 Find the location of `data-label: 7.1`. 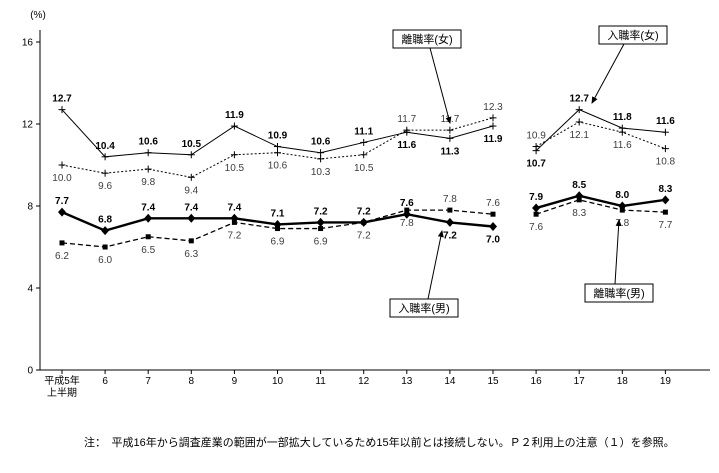

data-label: 7.1 is located at coordinates (278, 213).